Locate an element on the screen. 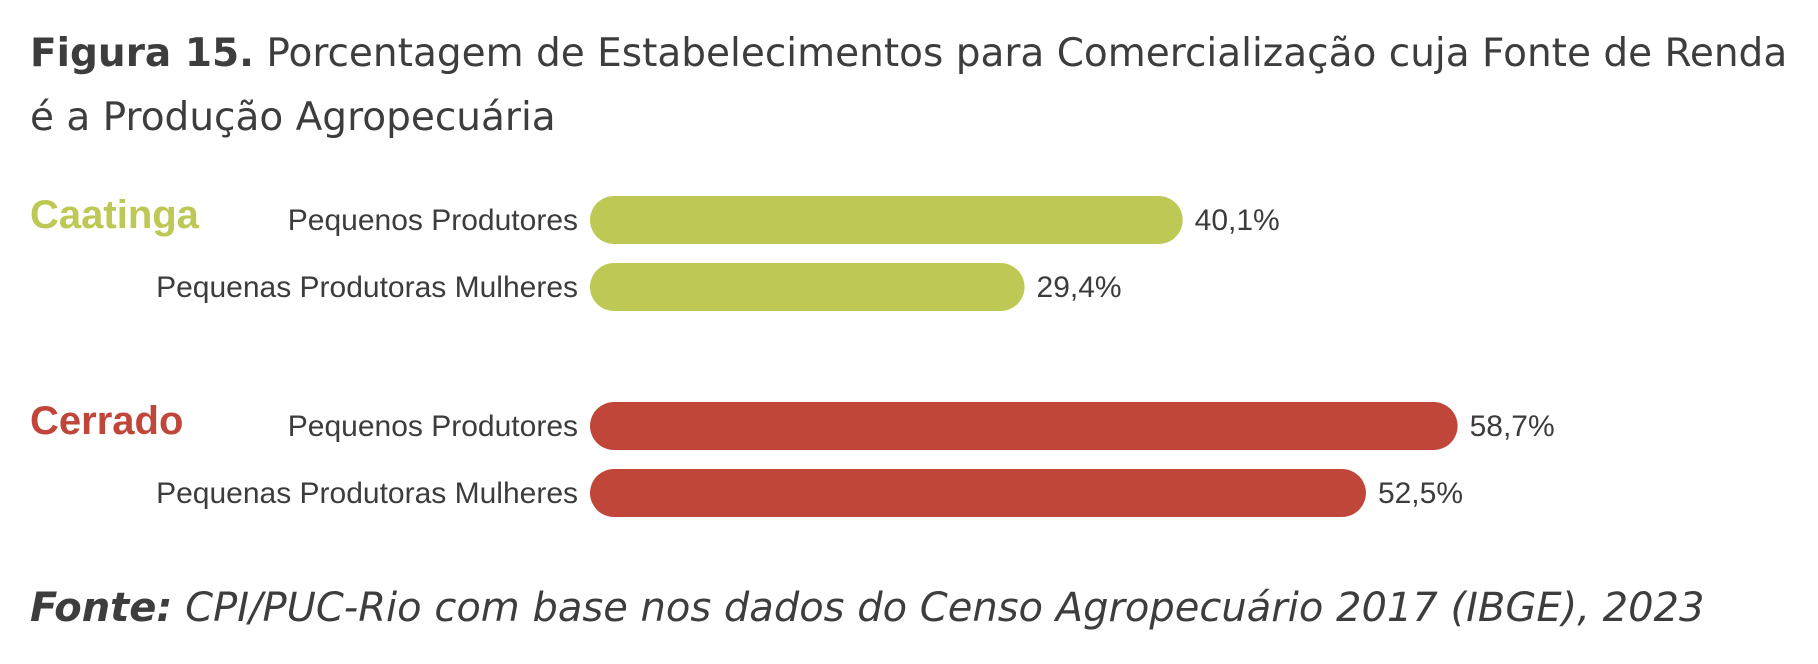 Image resolution: width=1818 pixels, height=664 pixels. data-label: 29,4% is located at coordinates (1079, 287).